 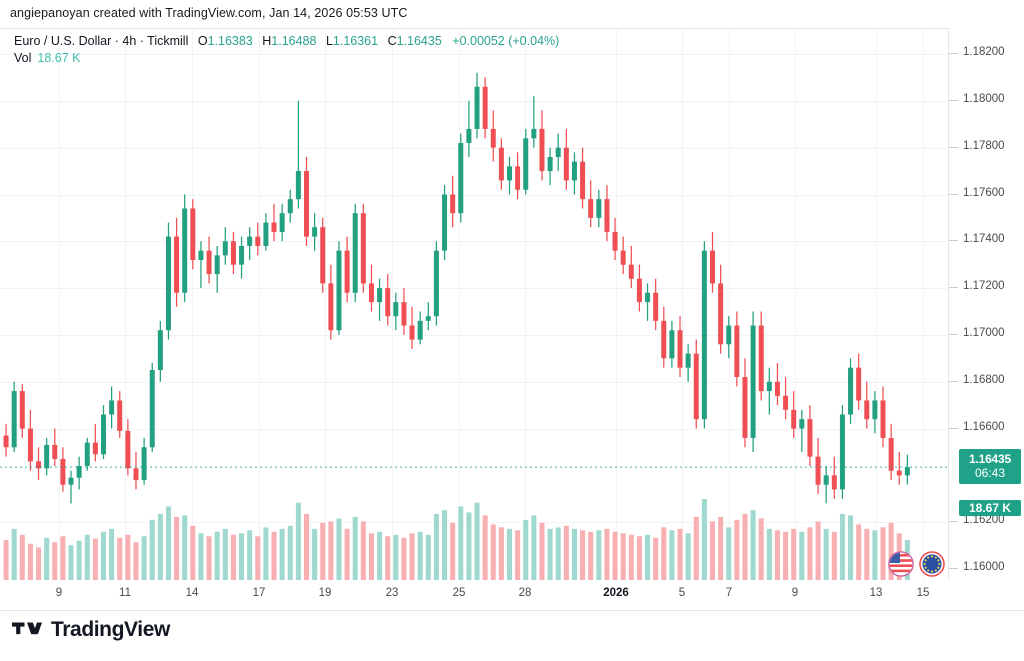 I want to click on price-axis-label: 1.17400, so click(x=984, y=239).